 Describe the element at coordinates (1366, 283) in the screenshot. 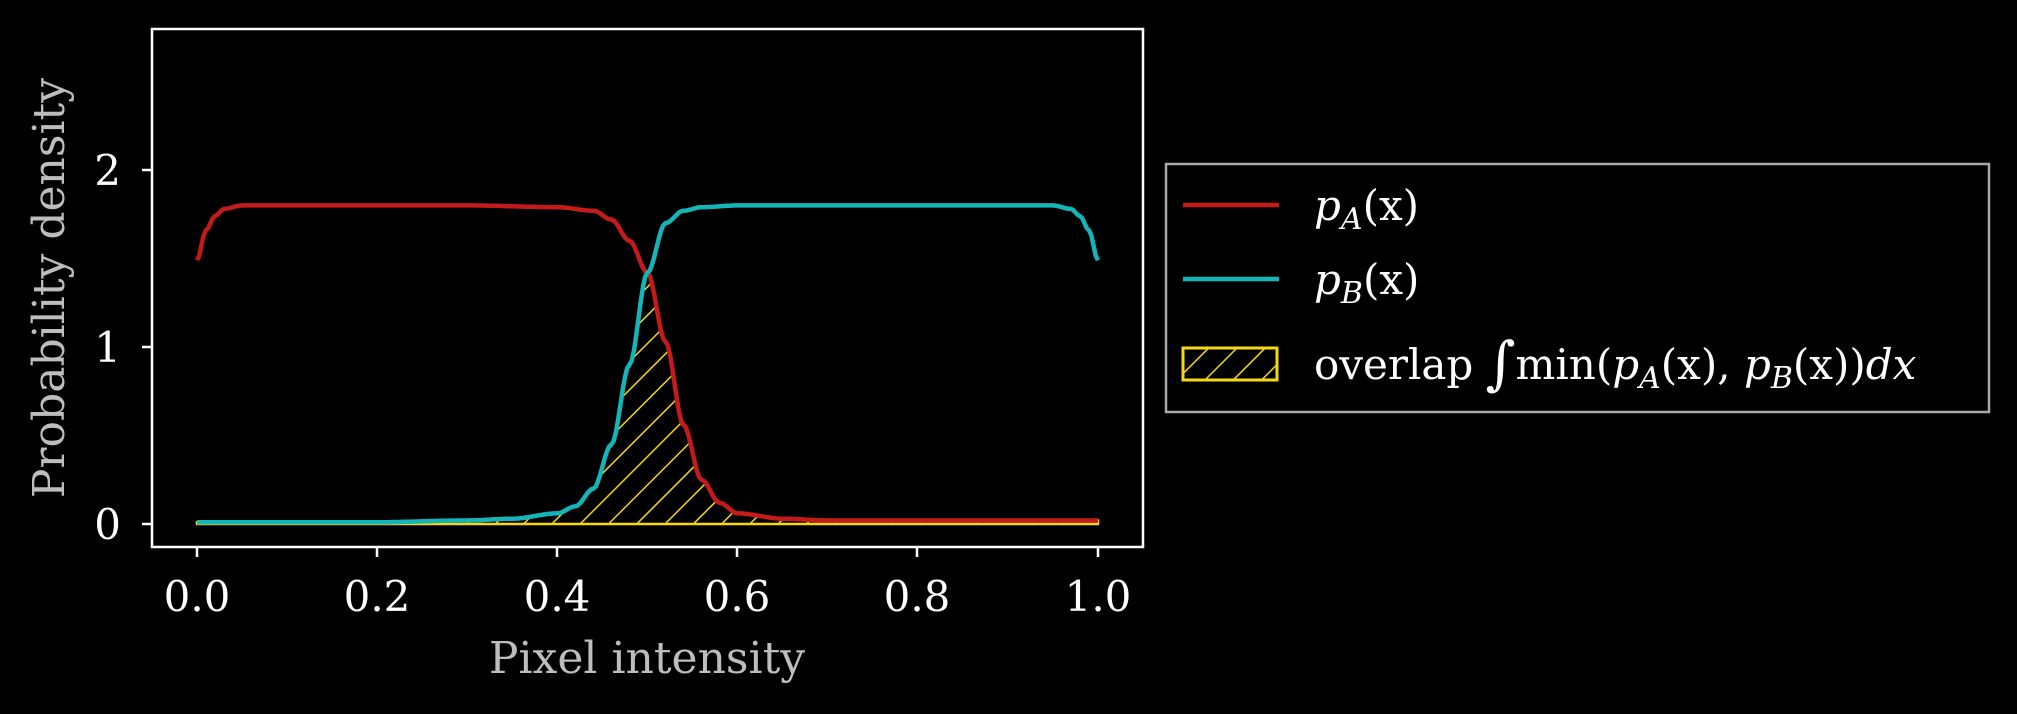

I see `legend-label-p-b: pB(x)` at that location.